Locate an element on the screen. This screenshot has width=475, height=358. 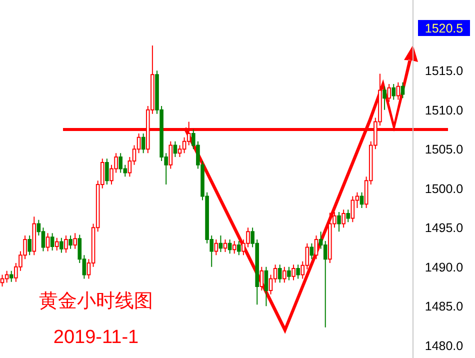
y-tick-label: 1515.0 is located at coordinates (444, 71).